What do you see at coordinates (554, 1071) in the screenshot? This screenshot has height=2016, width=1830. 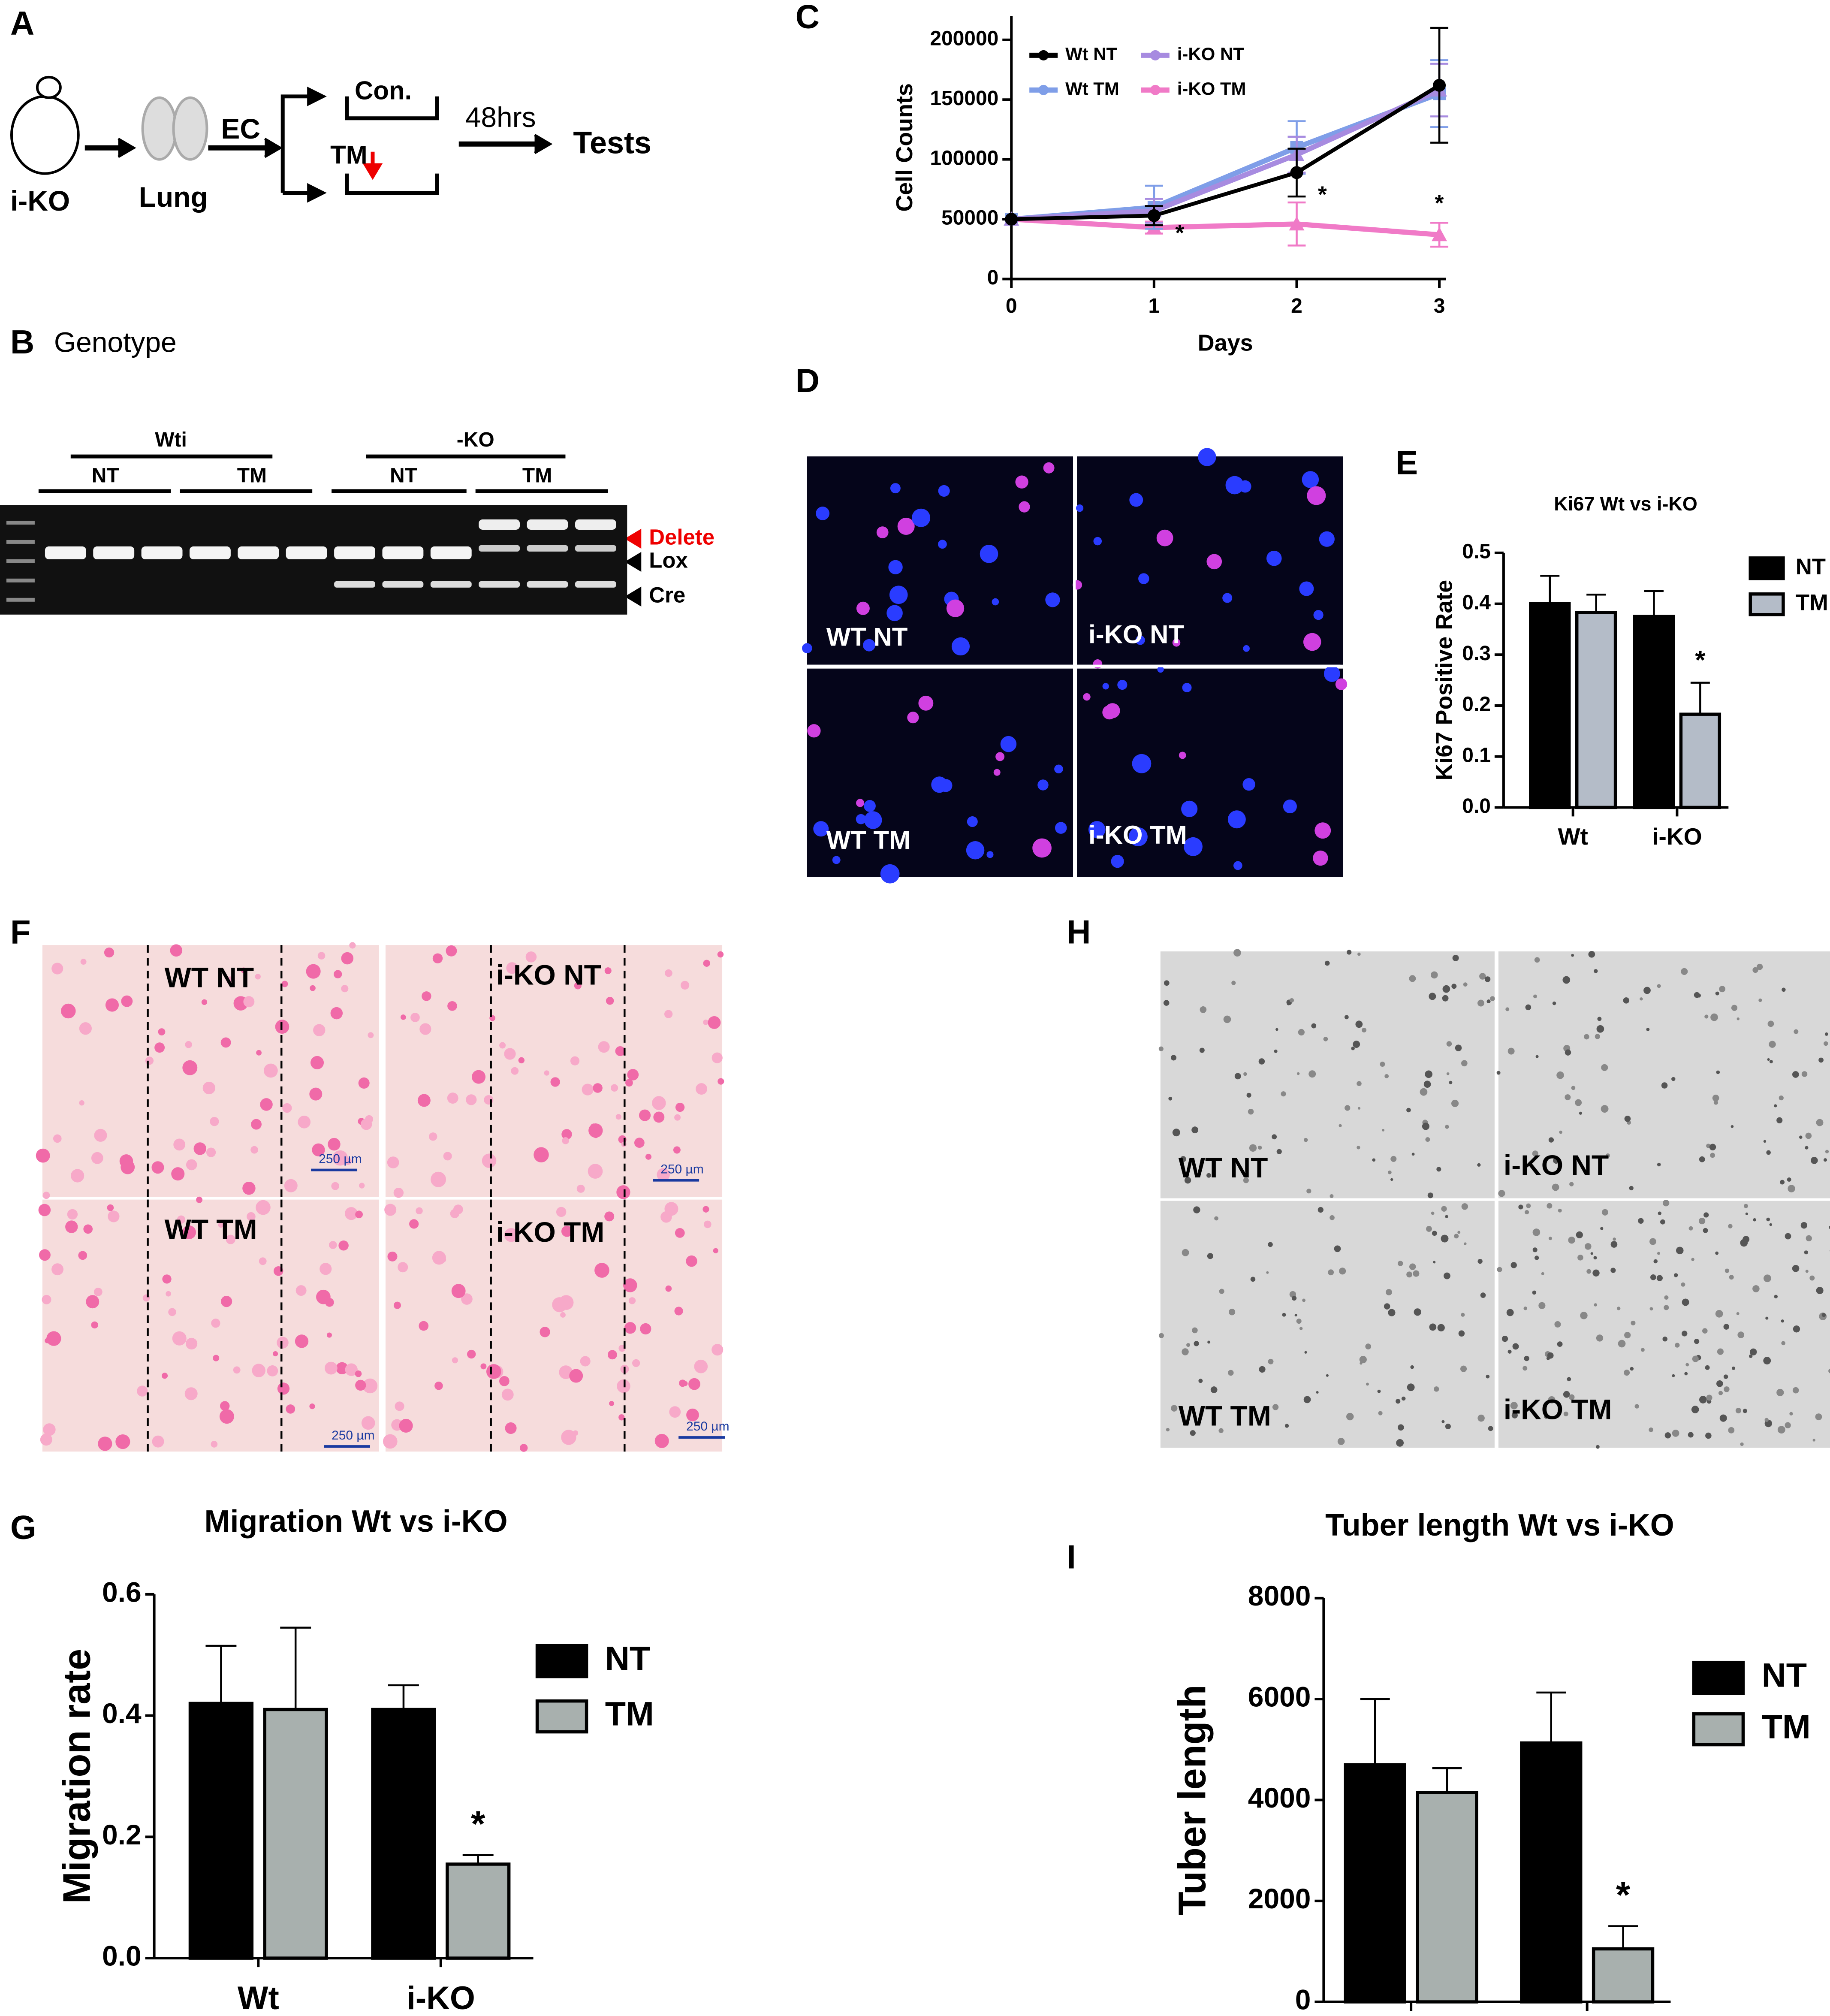 I see `image` at bounding box center [554, 1071].